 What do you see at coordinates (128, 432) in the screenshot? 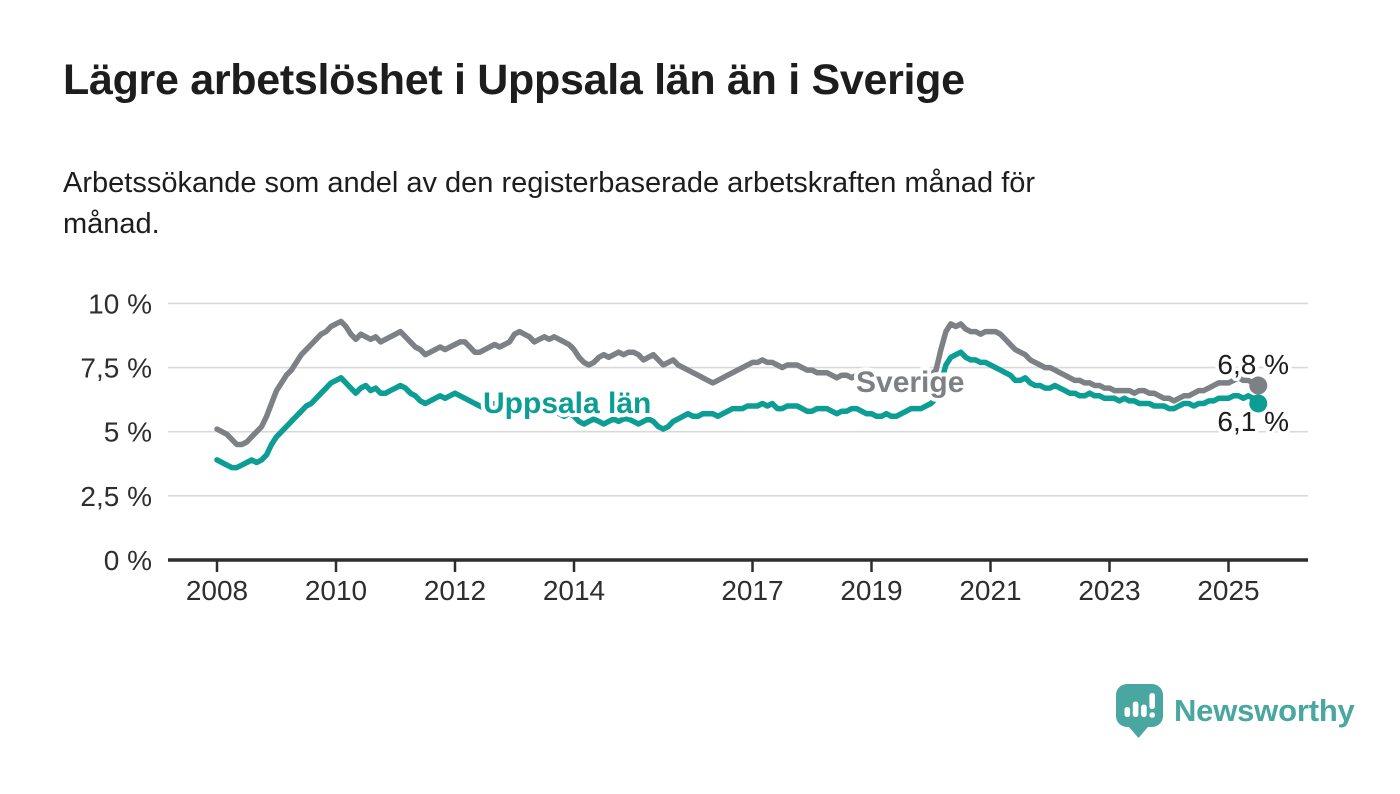
I see `y-tick-label: 5 %` at bounding box center [128, 432].